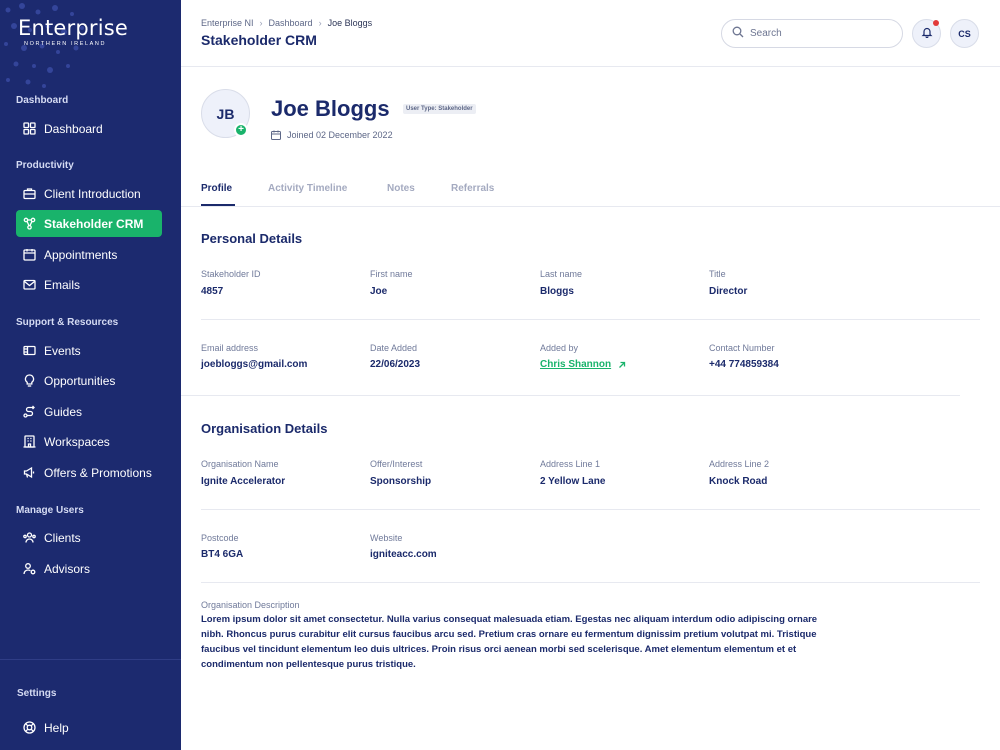 The width and height of the screenshot is (1000, 750). I want to click on sidebar-item-workspaces: Workspaces, so click(89, 441).